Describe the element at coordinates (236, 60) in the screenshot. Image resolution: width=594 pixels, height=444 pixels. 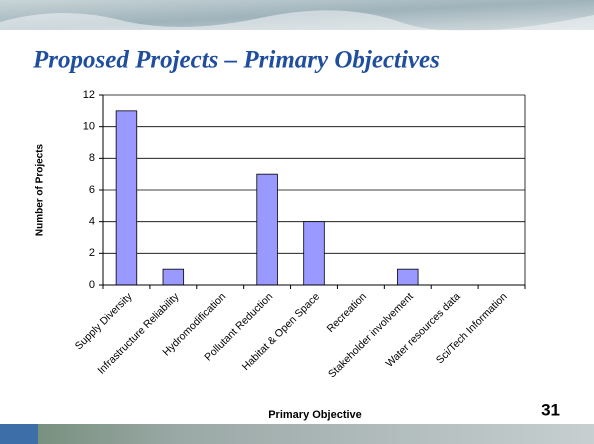
I see `slide-title: Proposed Projects – Primary Objectives` at that location.